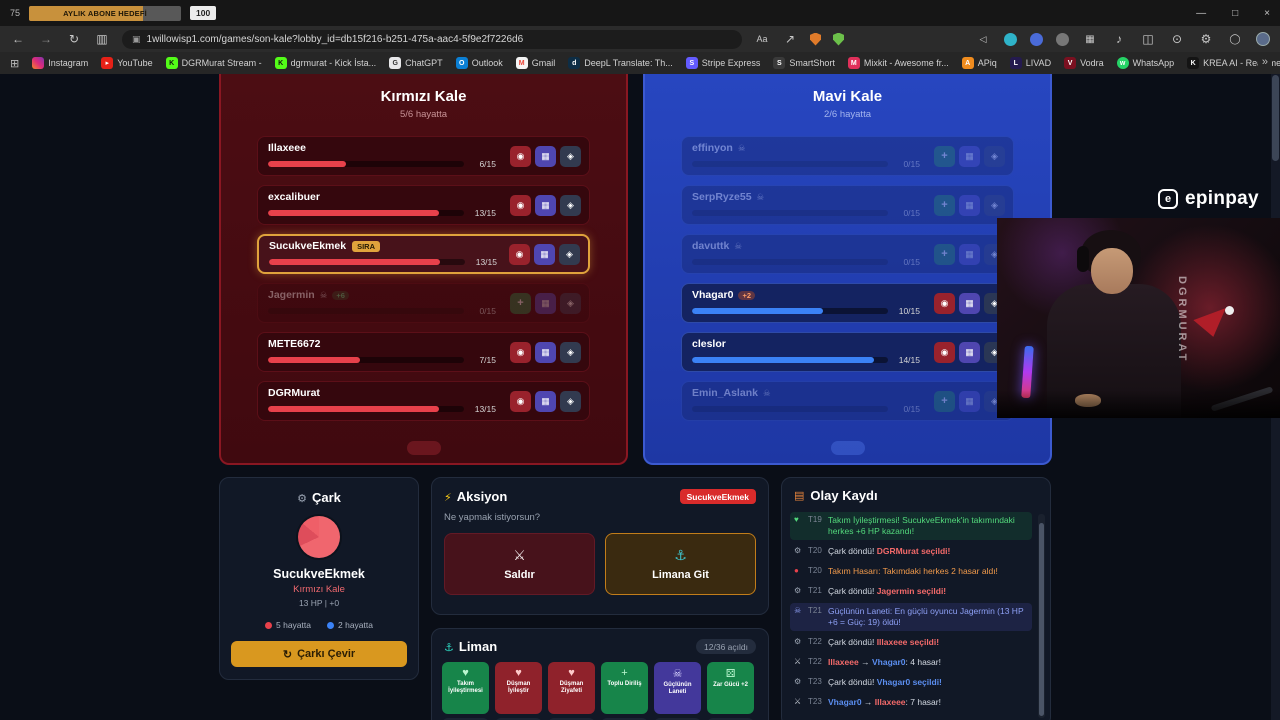 This screenshot has height=720, width=1280. Describe the element at coordinates (983, 38) in the screenshot. I see `speaker-icon: ◁` at that location.